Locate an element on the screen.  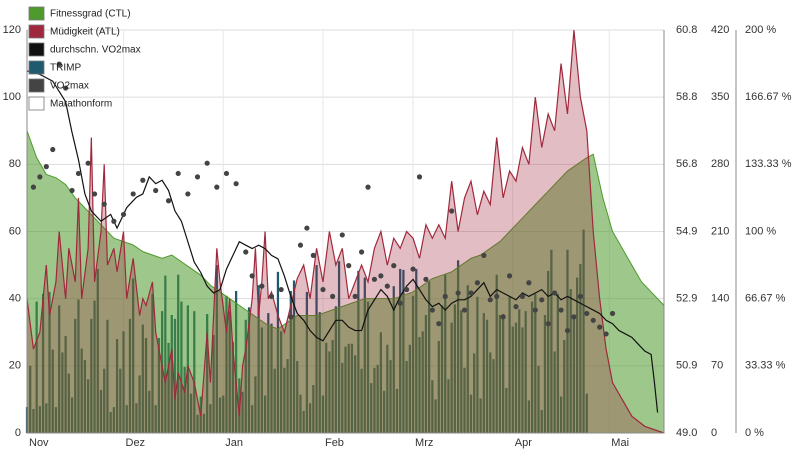
percent-tick-label: 133.33 % is located at coordinates (768, 164).